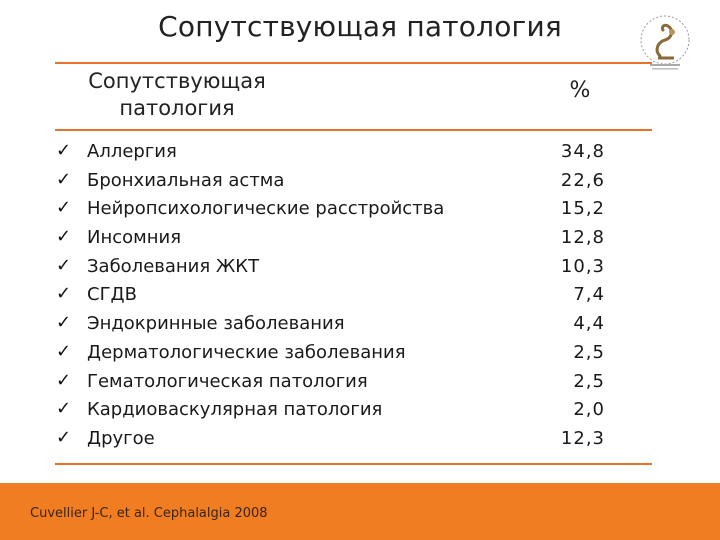 This screenshot has height=540, width=720. What do you see at coordinates (665, 42) in the screenshot?
I see `society-logo-icon` at bounding box center [665, 42].